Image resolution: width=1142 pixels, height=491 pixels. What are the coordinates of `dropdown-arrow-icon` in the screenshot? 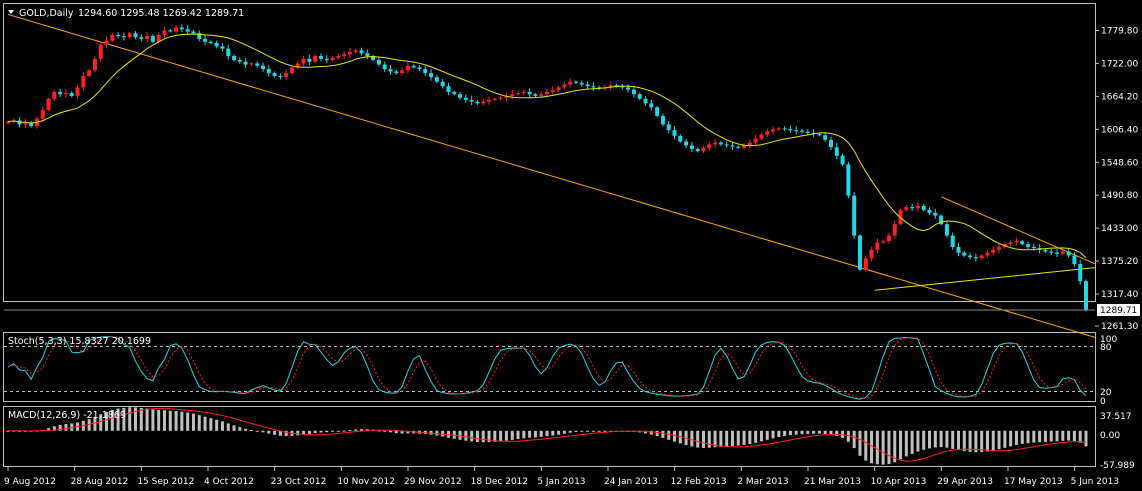 It's located at (11, 12).